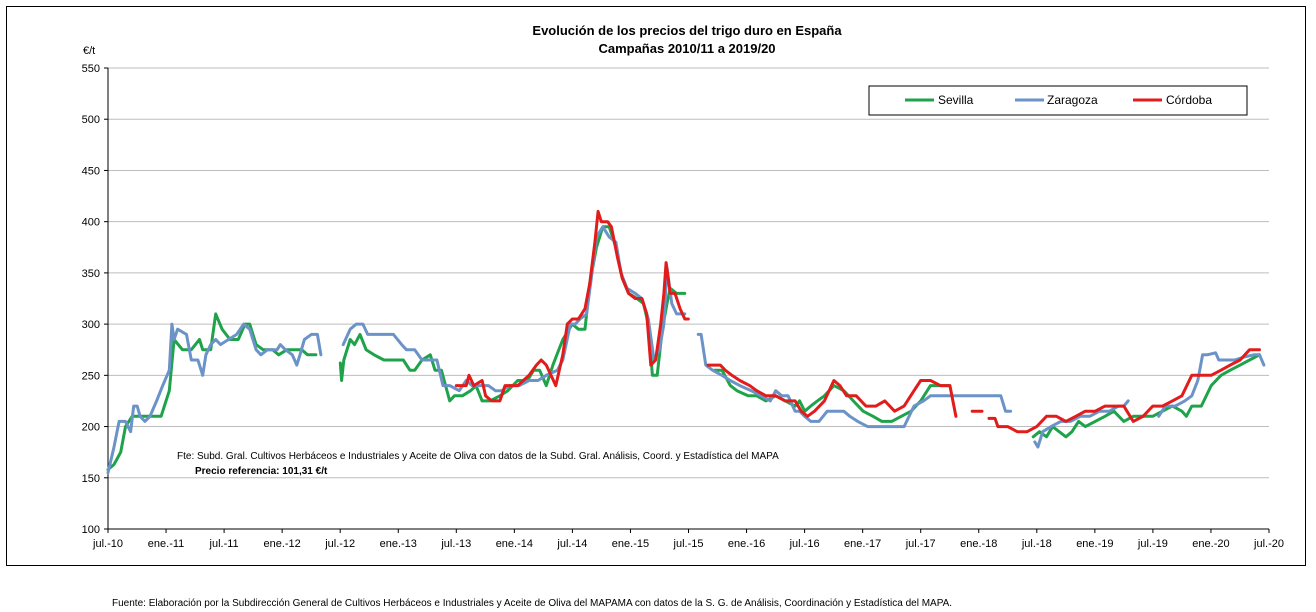 The height and width of the screenshot is (612, 1316). I want to click on y-tick-label: 300, so click(91, 325).